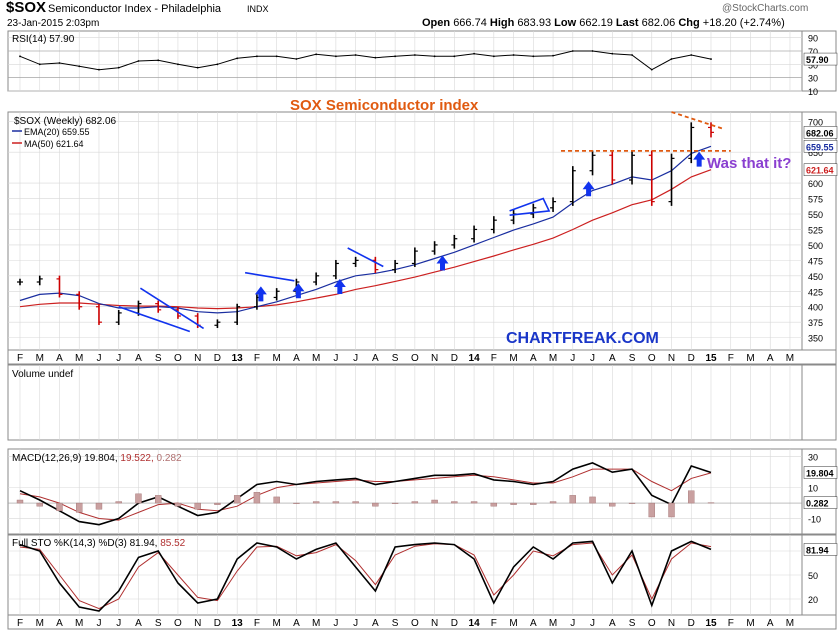 This screenshot has height=633, width=838. I want to click on sto-label-k: Full STO %K(14,3) %D(3) 81.94,, so click(86, 543).